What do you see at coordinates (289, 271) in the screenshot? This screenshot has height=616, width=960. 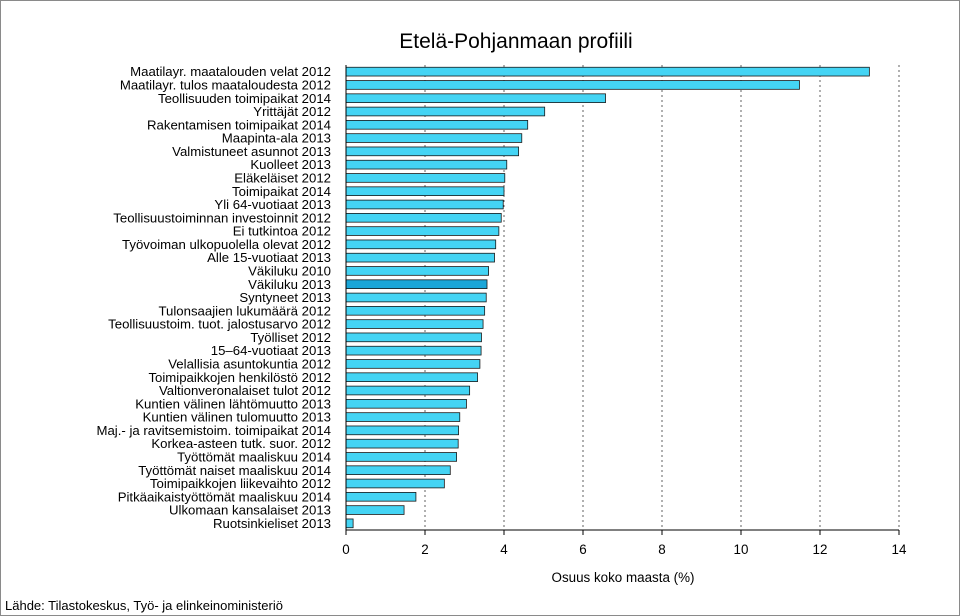 I see `category-label: Väkiluku 2010` at bounding box center [289, 271].